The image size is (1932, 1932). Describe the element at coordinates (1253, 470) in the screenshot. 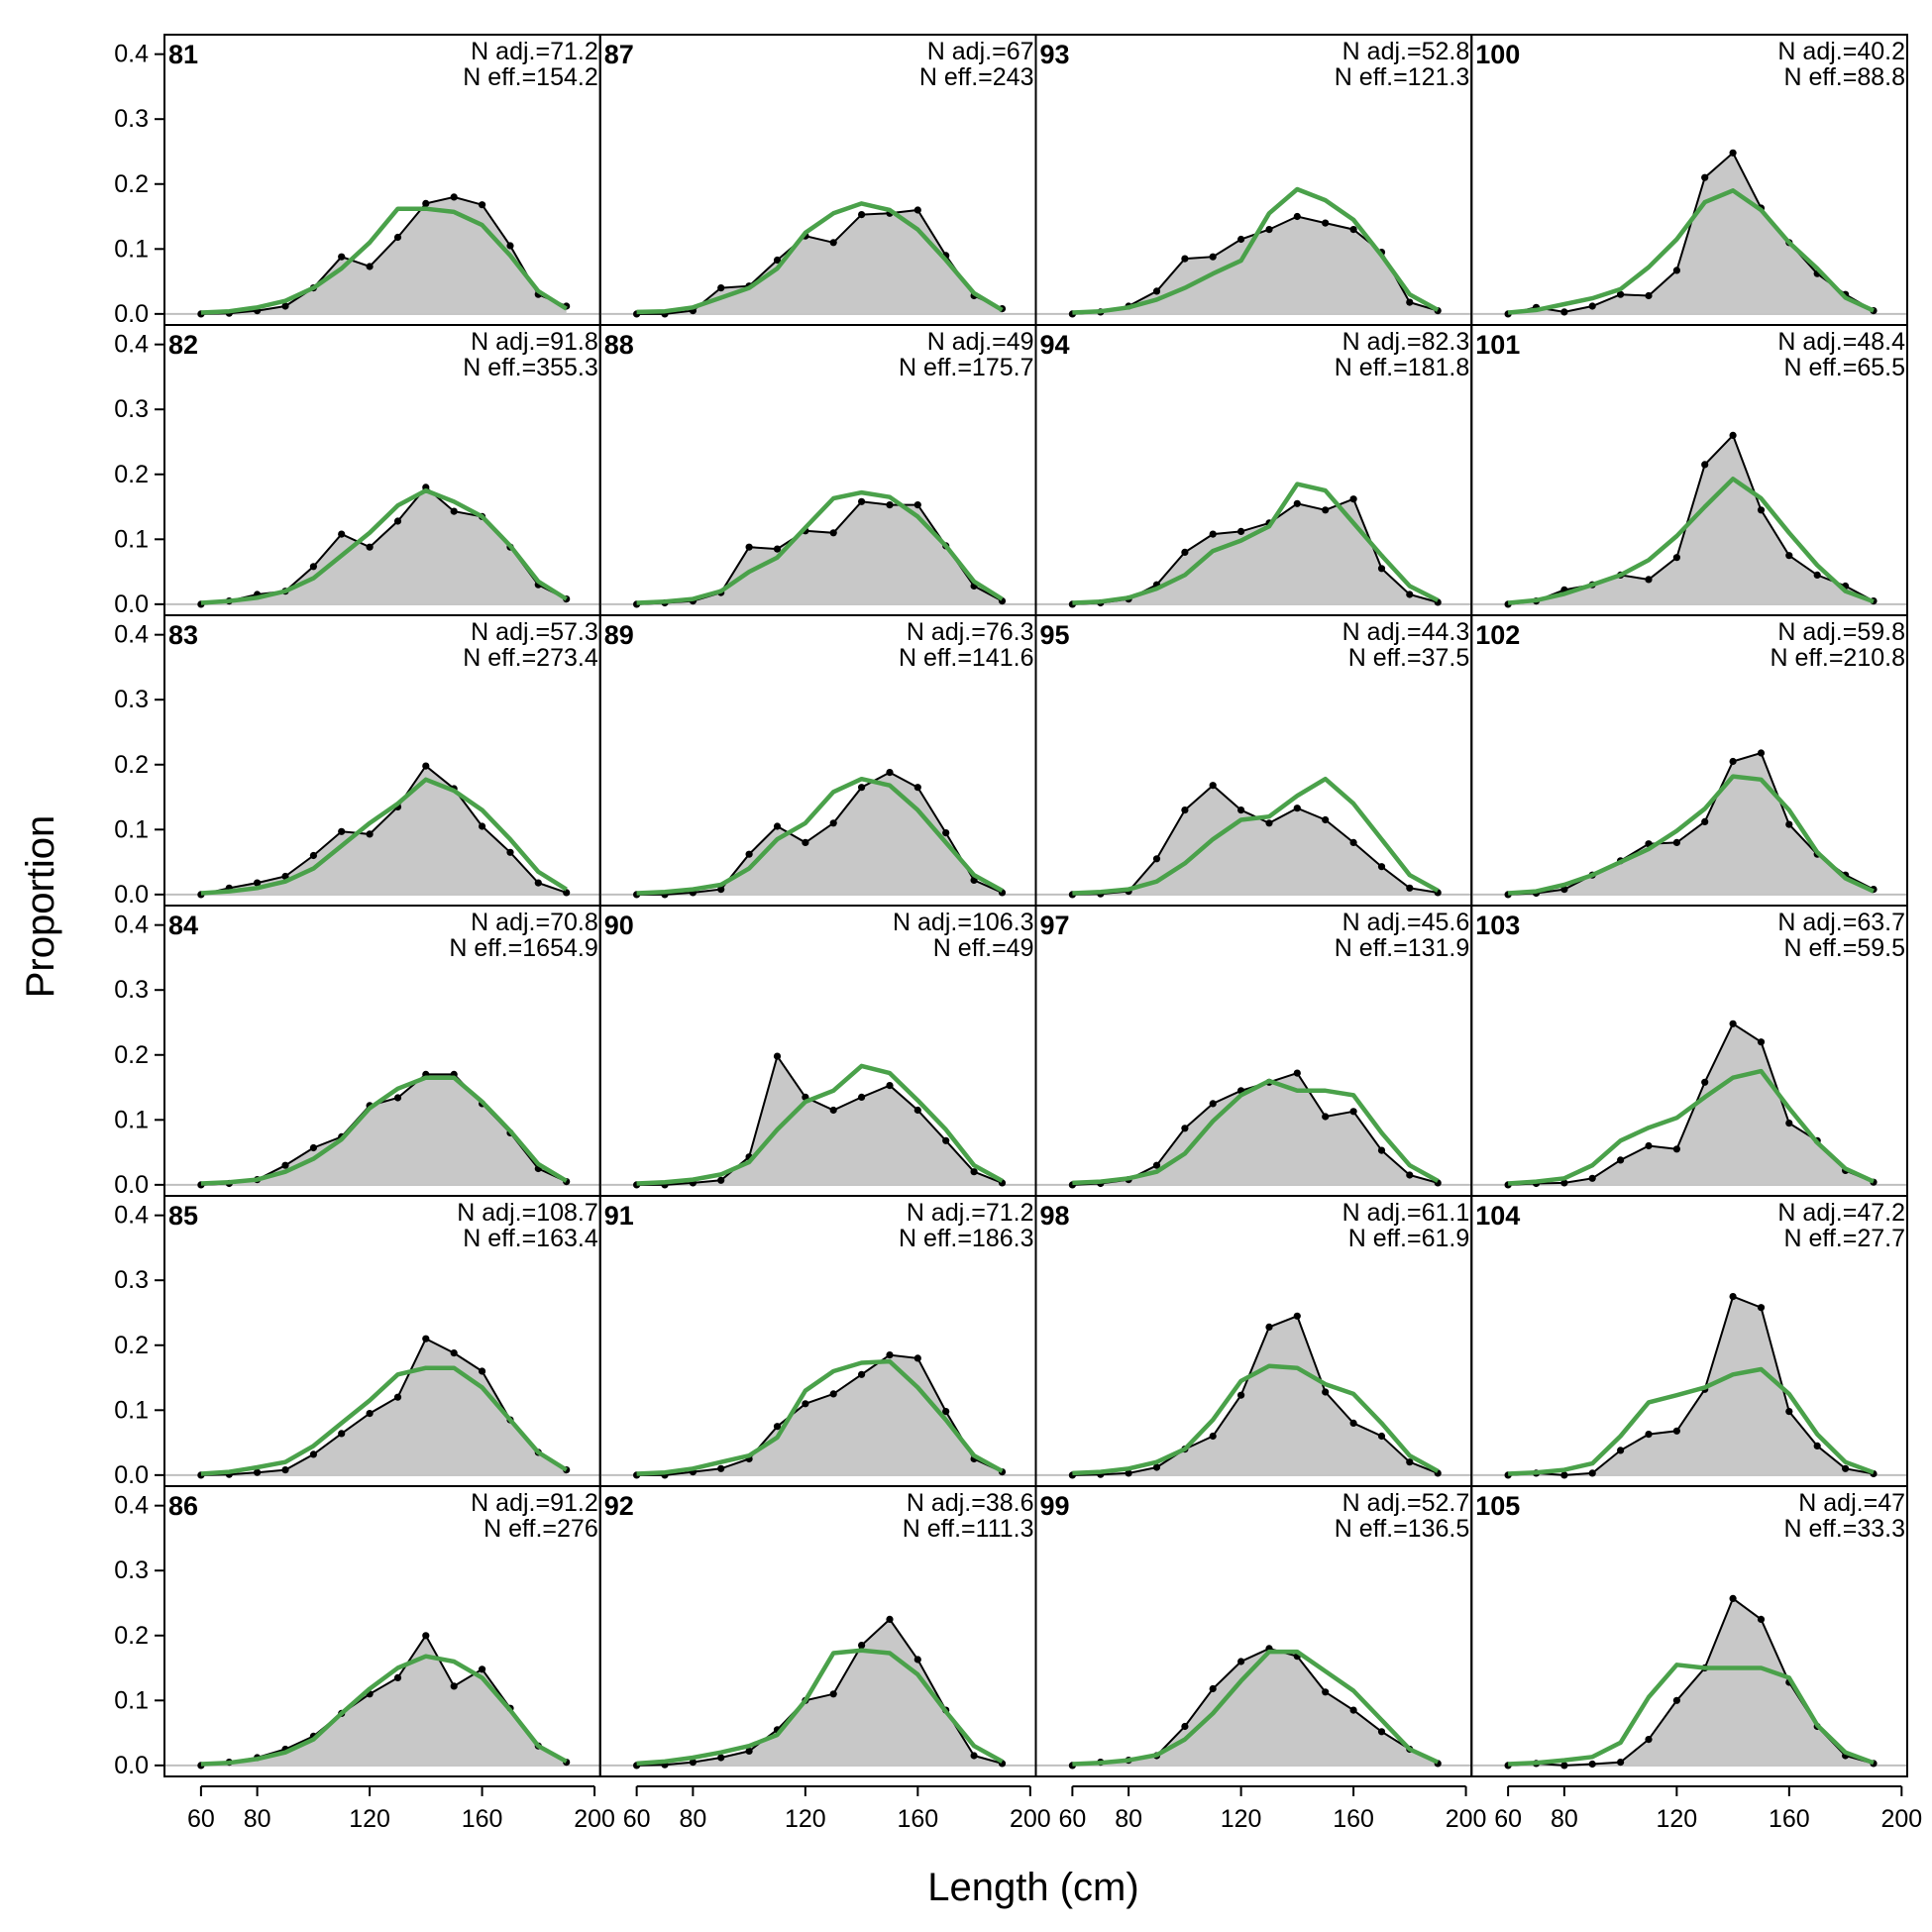

I see `panel-94: 94 N adj.=82.3N eff.=181.8` at that location.